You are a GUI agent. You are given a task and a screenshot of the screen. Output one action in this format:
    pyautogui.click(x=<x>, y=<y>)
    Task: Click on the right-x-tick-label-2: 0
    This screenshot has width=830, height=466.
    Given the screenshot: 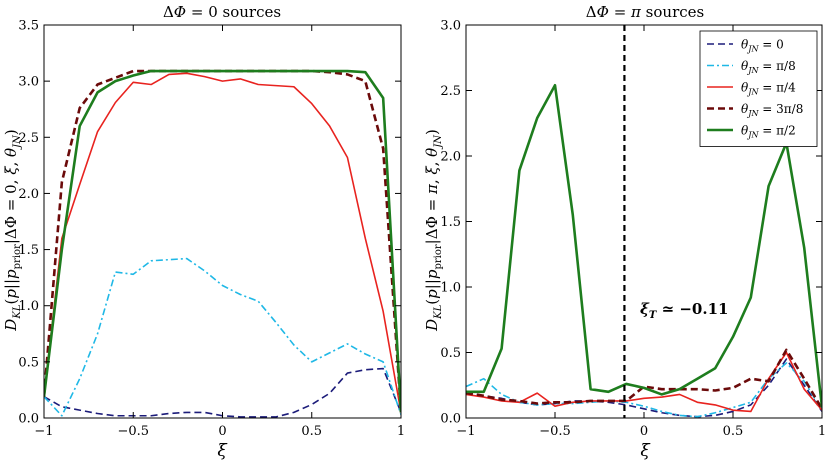 What is the action you would take?
    pyautogui.click(x=644, y=431)
    